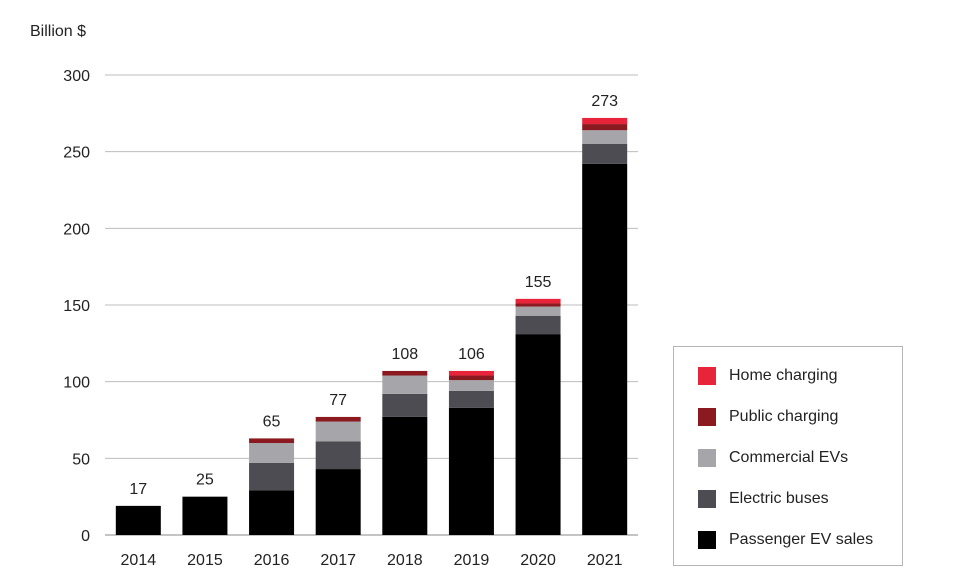 This screenshot has height=586, width=959. Describe the element at coordinates (272, 421) in the screenshot. I see `total-label: 65` at that location.